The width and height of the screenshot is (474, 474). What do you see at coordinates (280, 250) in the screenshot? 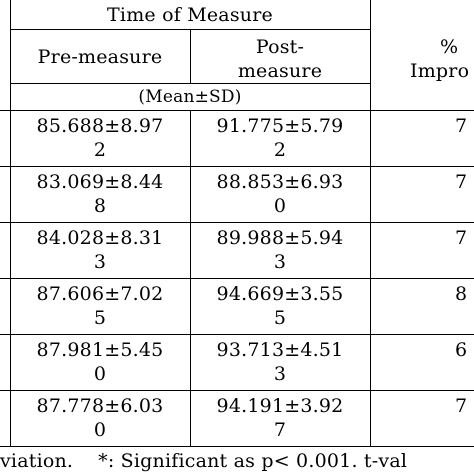
I see `post-value: 89.988±5.94 3` at bounding box center [280, 250].